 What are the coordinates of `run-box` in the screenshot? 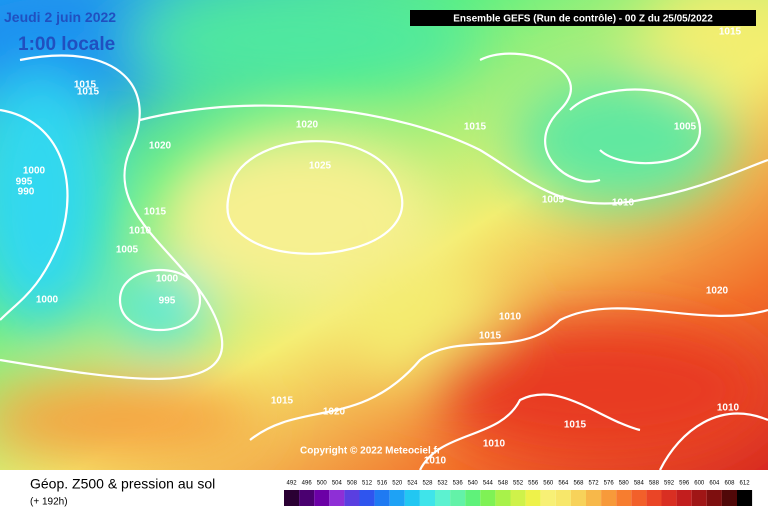 It's located at (583, 18).